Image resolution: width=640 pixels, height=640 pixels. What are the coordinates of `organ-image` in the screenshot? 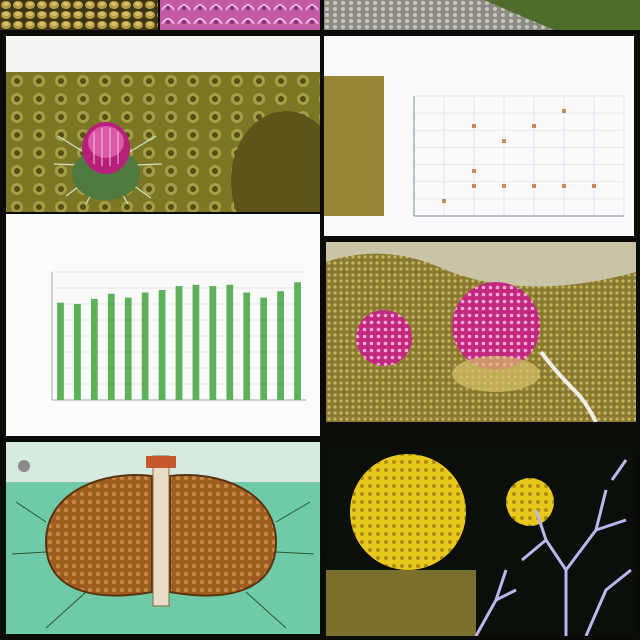 It's located at (163, 538).